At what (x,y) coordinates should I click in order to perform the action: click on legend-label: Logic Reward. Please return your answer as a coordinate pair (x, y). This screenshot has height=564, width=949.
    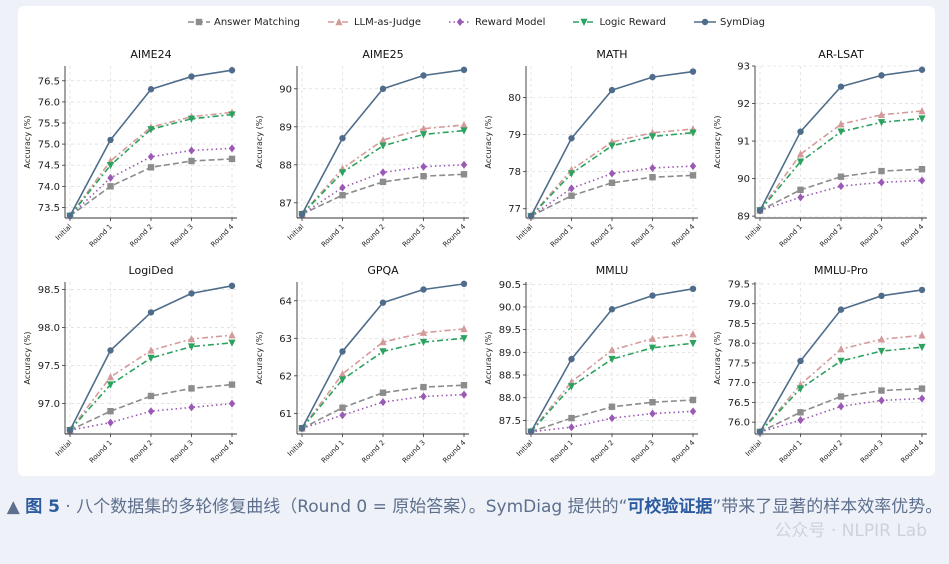
    Looking at the image, I should click on (633, 22).